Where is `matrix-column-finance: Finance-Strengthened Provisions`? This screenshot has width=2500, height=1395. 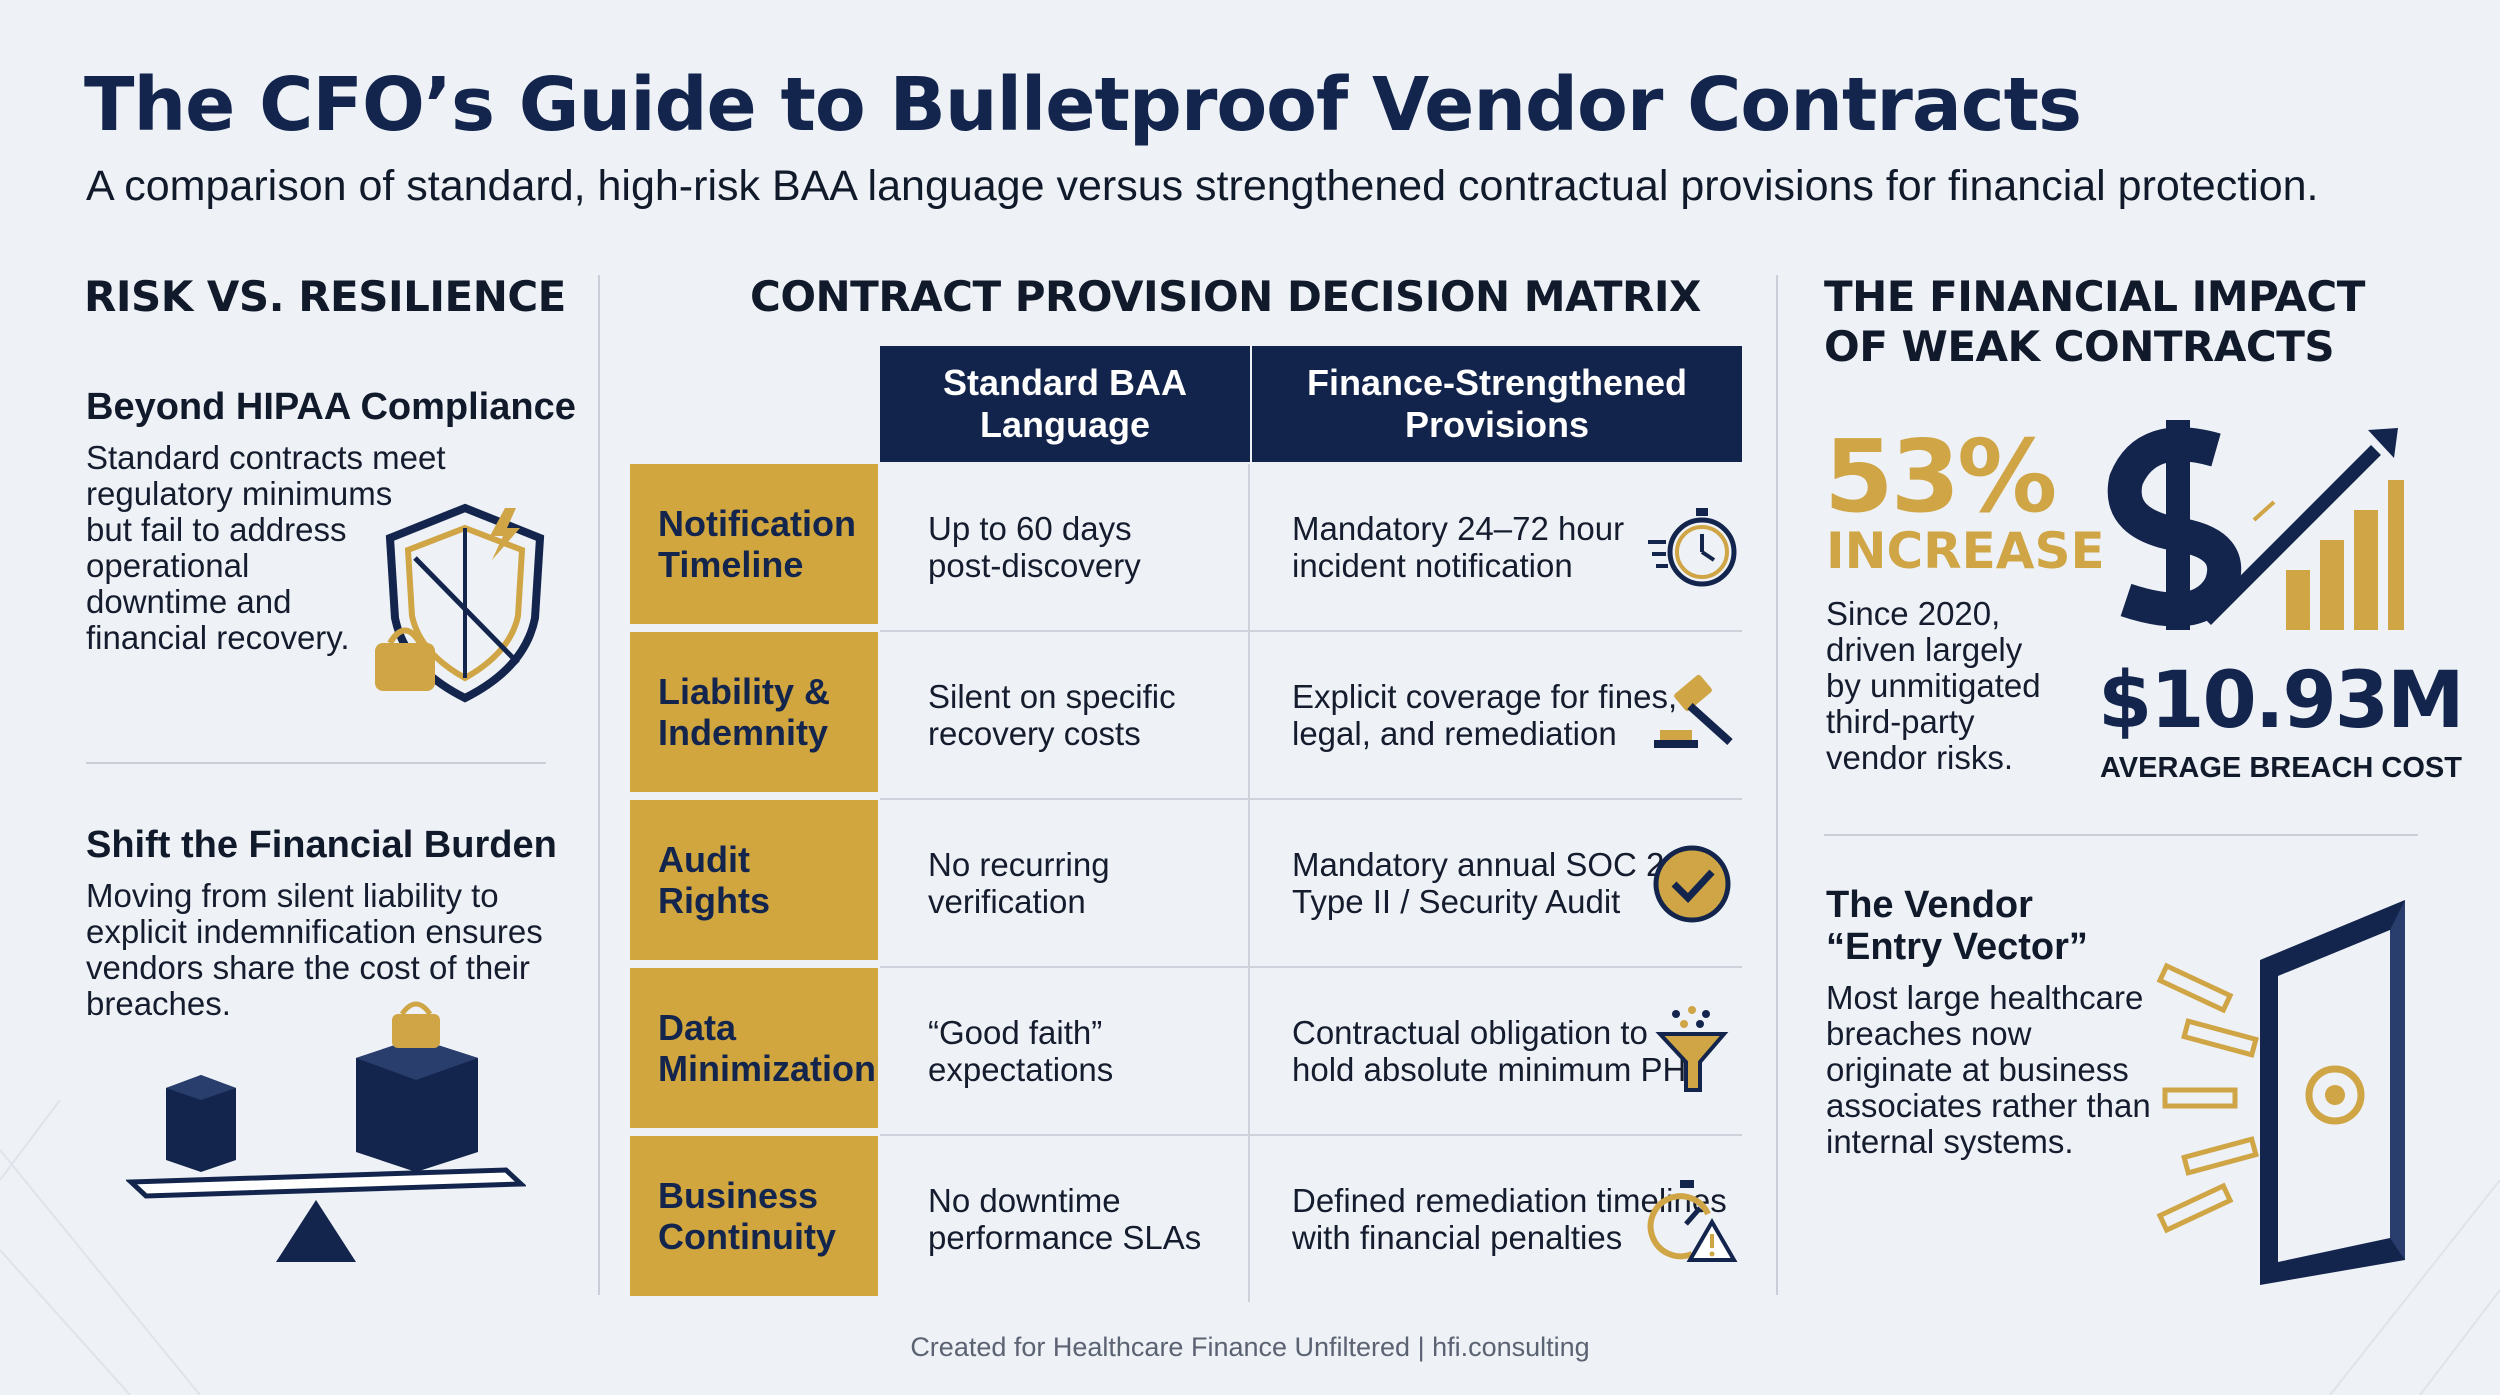
matrix-column-finance: Finance-Strengthened Provisions is located at coordinates (1497, 404).